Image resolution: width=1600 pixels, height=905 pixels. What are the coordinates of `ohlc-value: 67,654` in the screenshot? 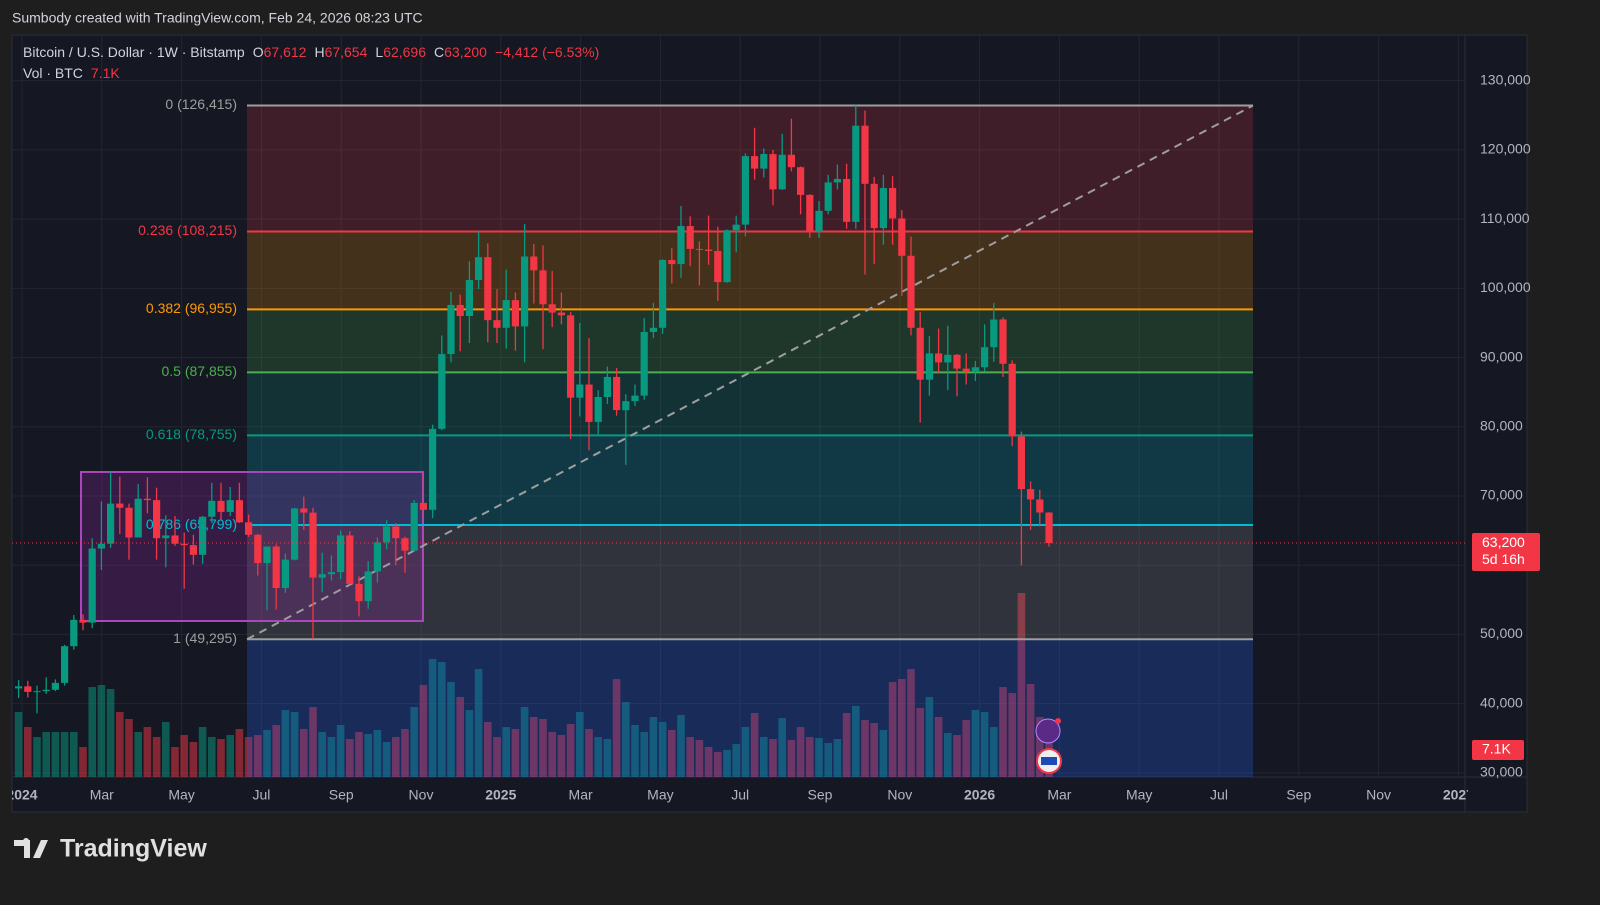 It's located at (346, 52).